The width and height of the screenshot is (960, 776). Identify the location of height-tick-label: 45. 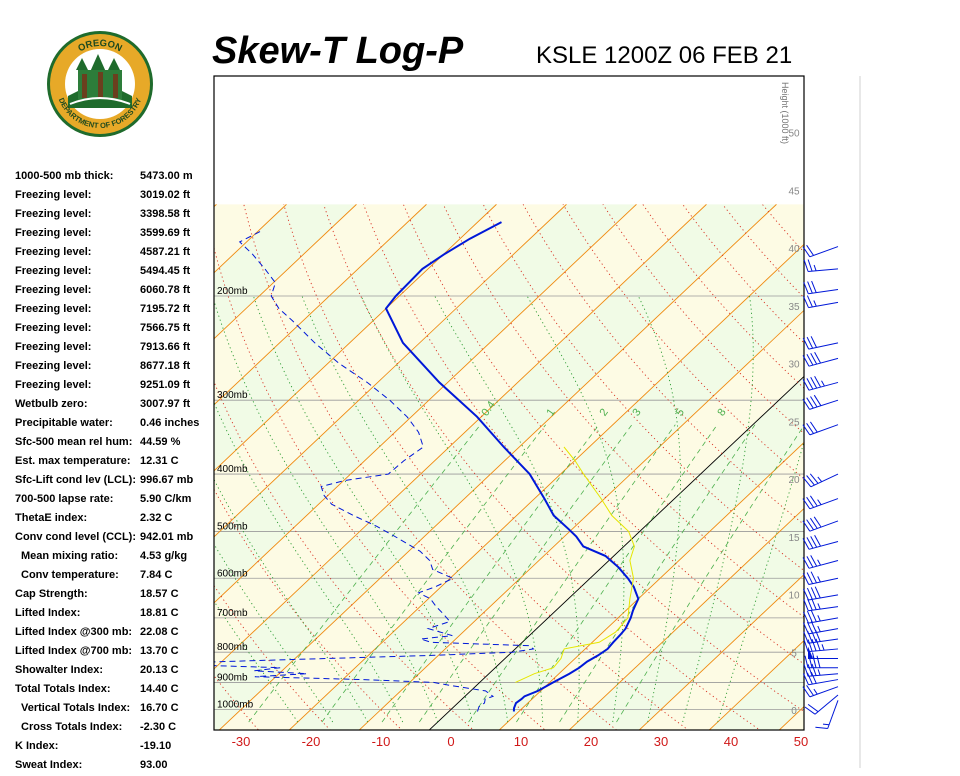
(794, 191).